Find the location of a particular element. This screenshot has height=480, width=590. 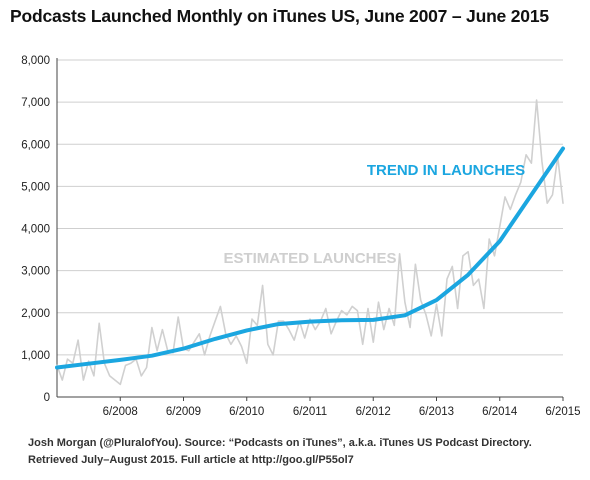

y-tick-label: 6,000 is located at coordinates (35, 145).